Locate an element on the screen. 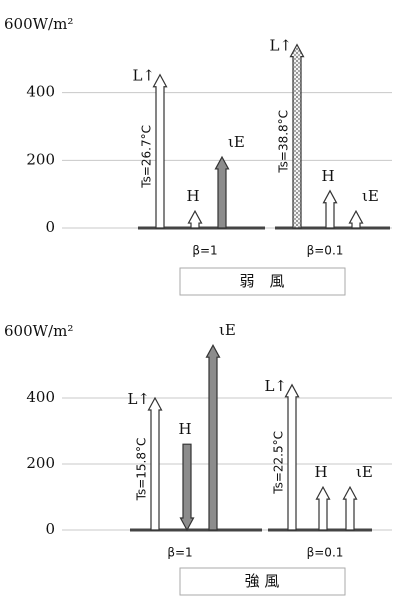  surface-temp: Ts=38.8°C is located at coordinates (284, 142).